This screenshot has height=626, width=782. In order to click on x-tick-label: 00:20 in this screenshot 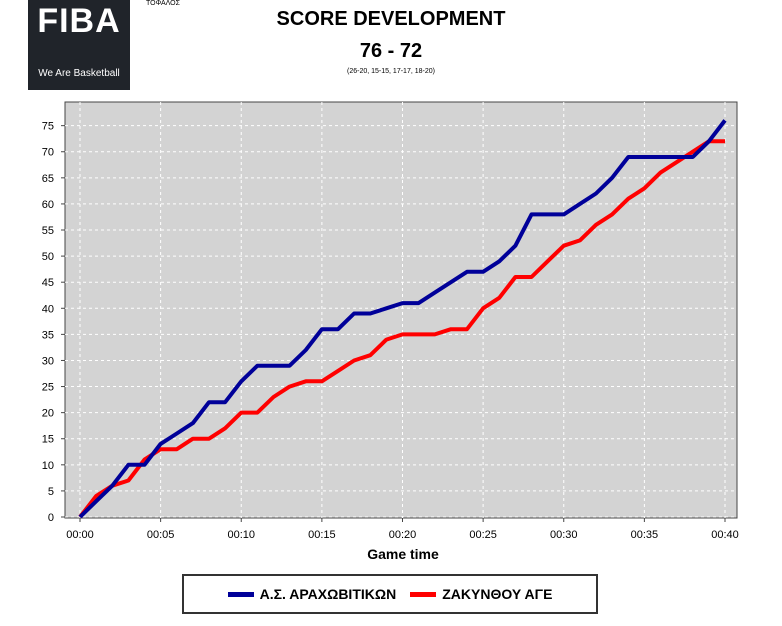, I will do `click(403, 535)`.